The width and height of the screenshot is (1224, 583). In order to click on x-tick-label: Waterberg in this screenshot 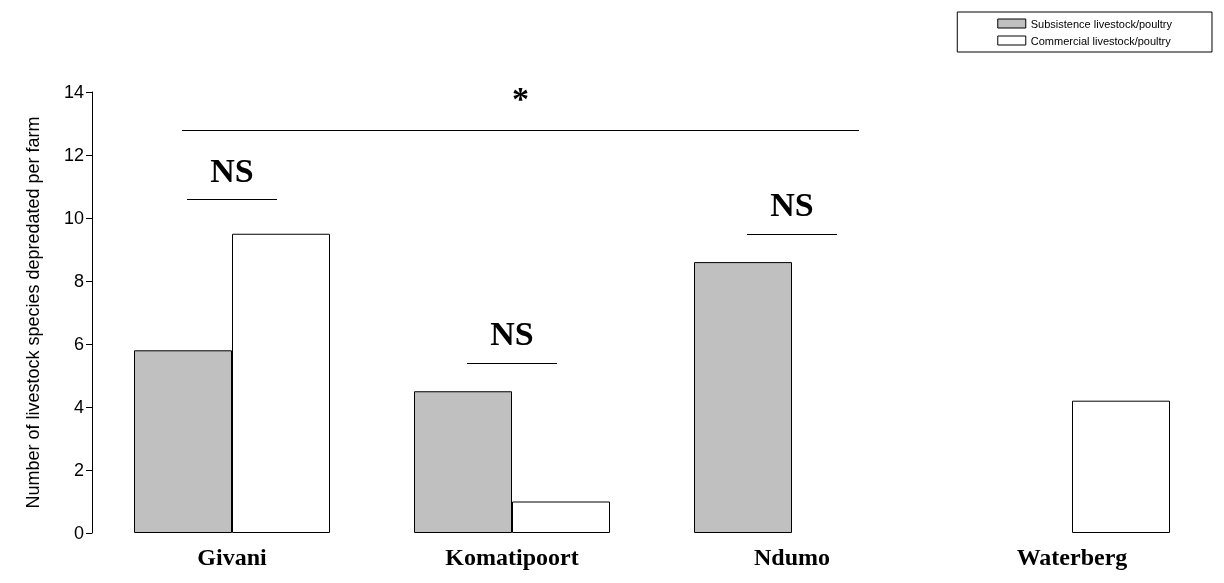, I will do `click(1072, 557)`.